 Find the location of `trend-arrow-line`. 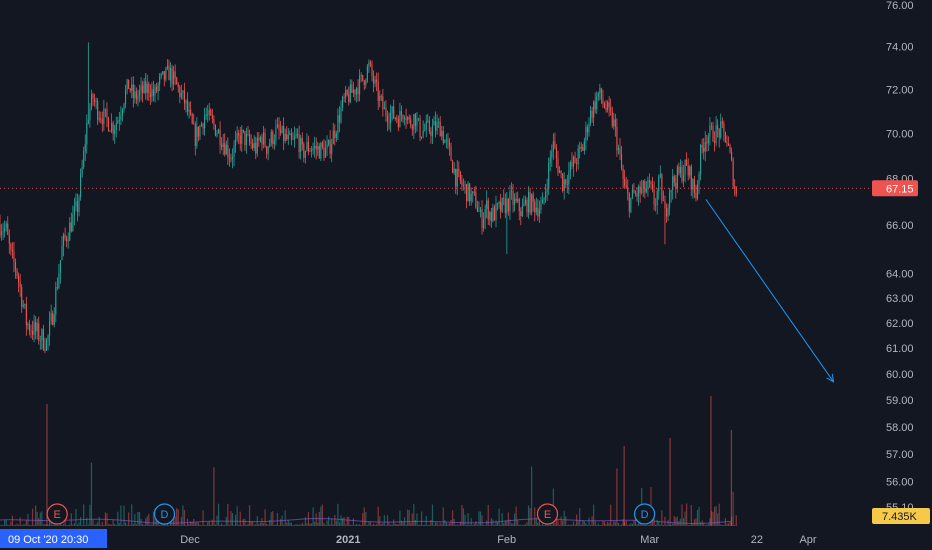

trend-arrow-line is located at coordinates (769, 291).